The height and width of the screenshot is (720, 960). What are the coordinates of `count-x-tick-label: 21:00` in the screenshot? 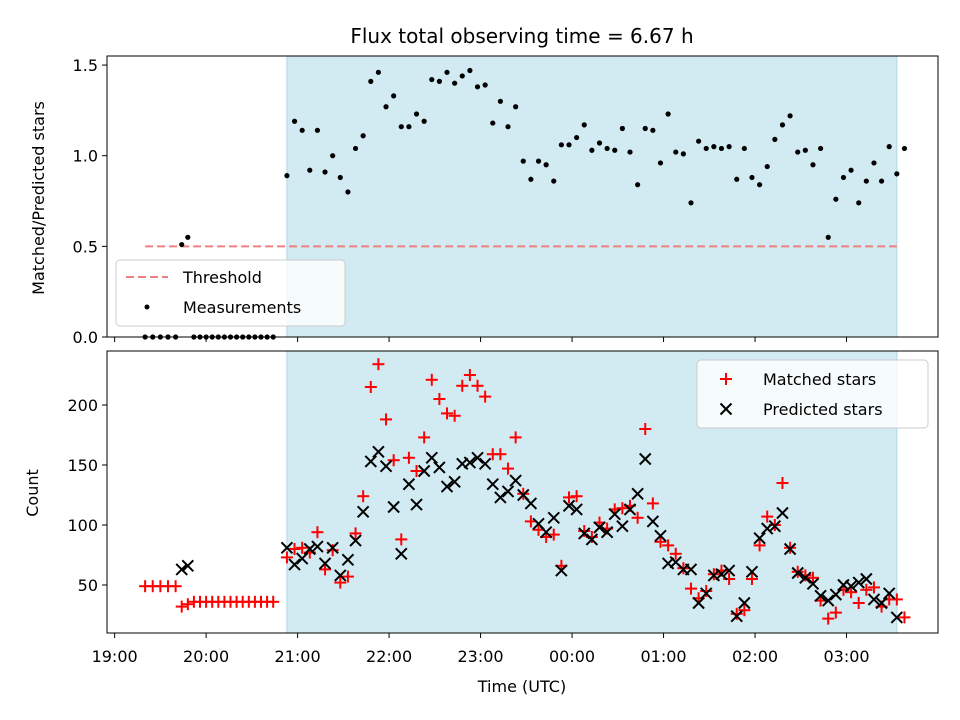 It's located at (298, 656).